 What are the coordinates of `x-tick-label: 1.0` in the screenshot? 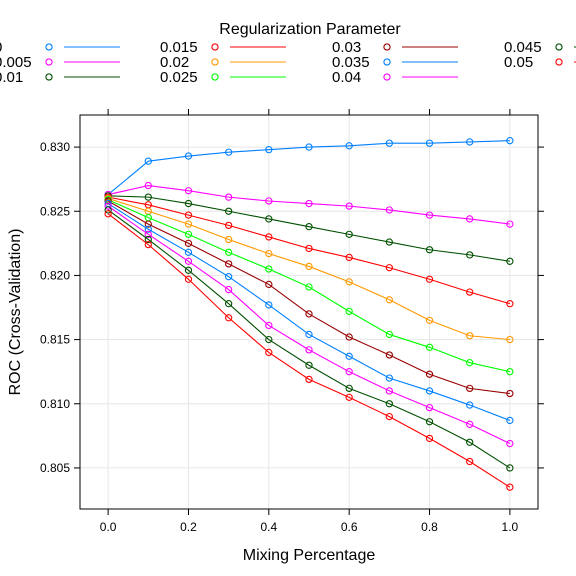 It's located at (510, 527).